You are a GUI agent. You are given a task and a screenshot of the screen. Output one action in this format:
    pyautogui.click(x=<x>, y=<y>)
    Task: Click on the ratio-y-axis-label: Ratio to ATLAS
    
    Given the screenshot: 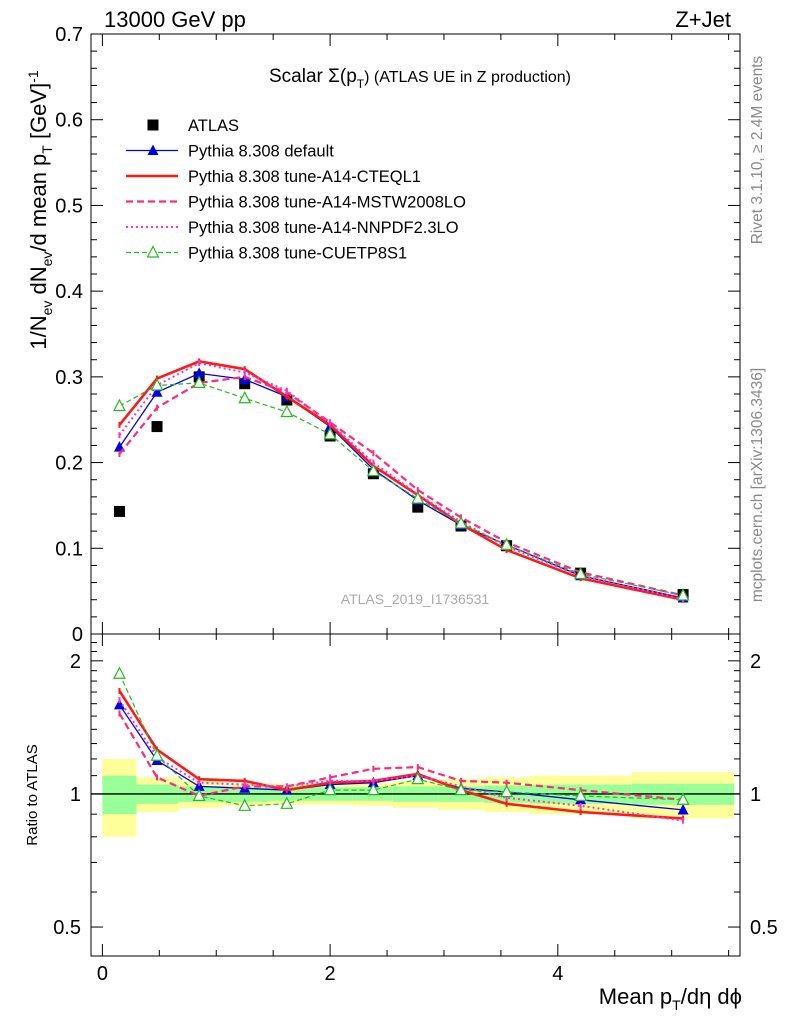 What is the action you would take?
    pyautogui.click(x=32, y=794)
    